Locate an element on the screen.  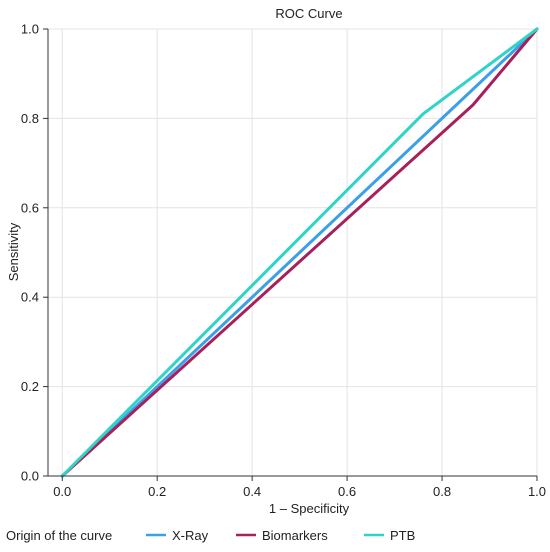
legend: Origin of the curve X-Ray Biomarkers PTB is located at coordinates (210, 535).